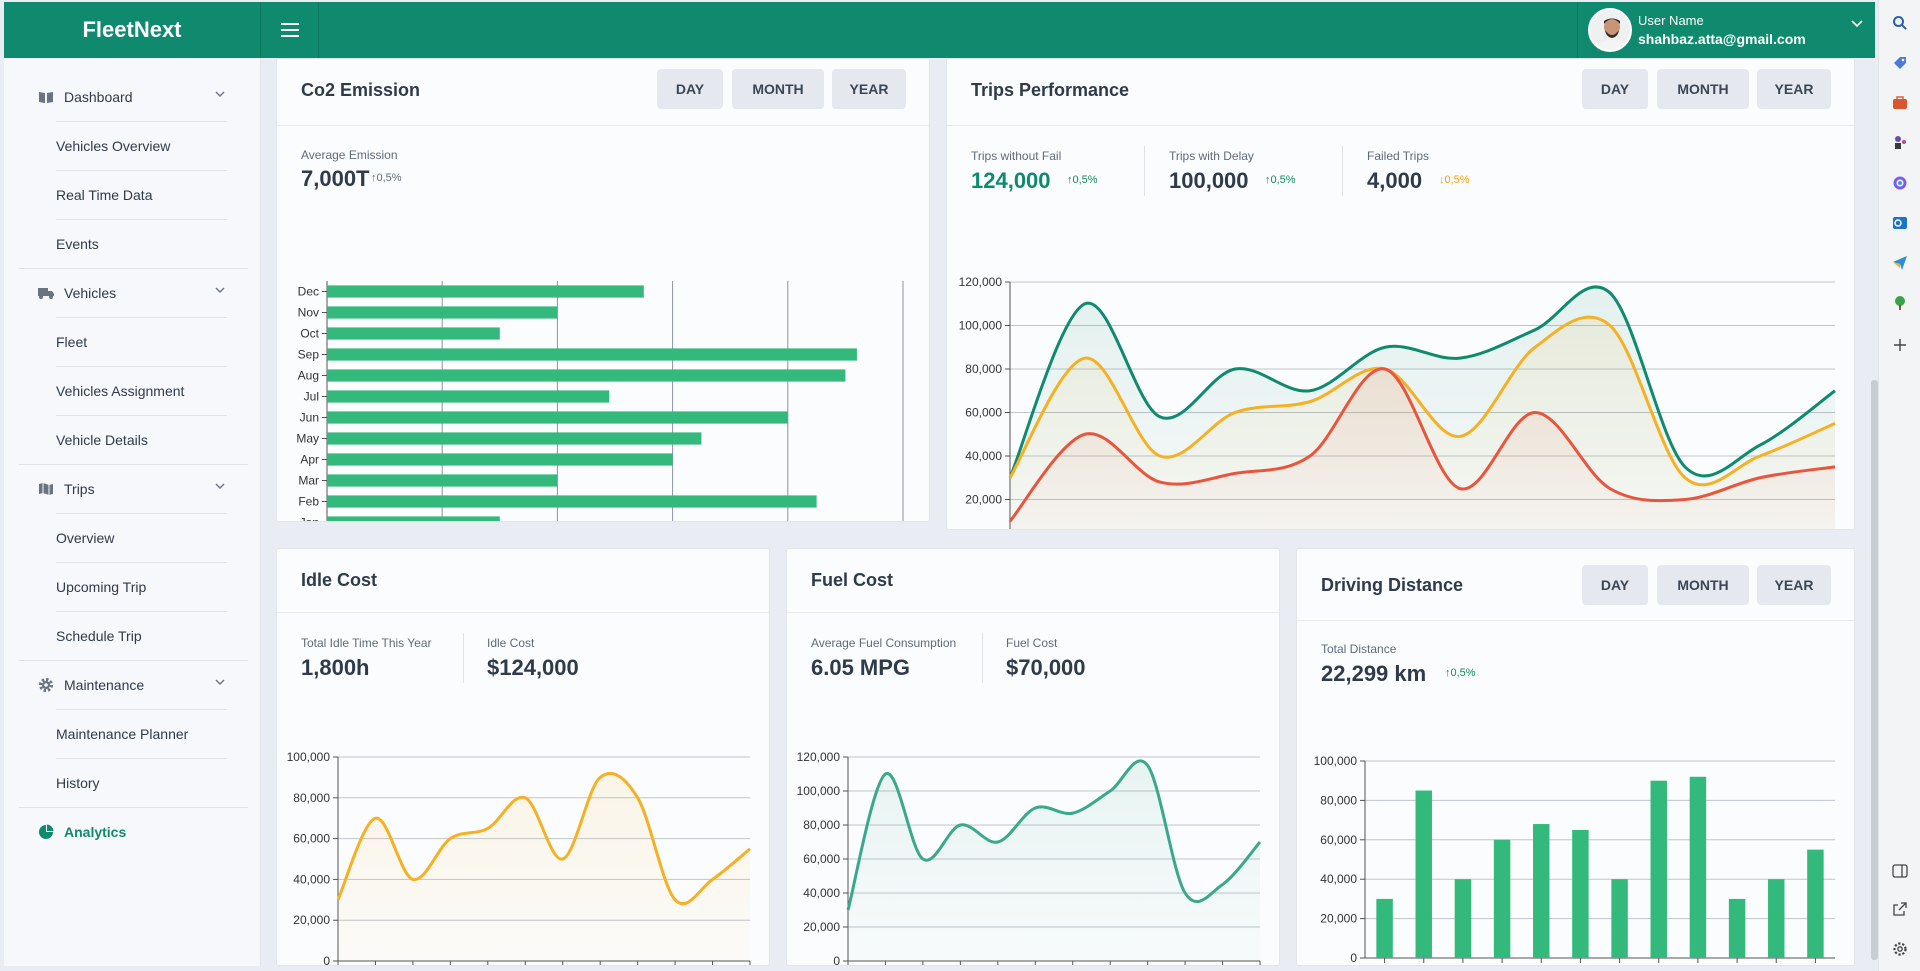 The image size is (1920, 971). I want to click on sidebar-item-schedule-trip: Schedule Trip, so click(141, 636).